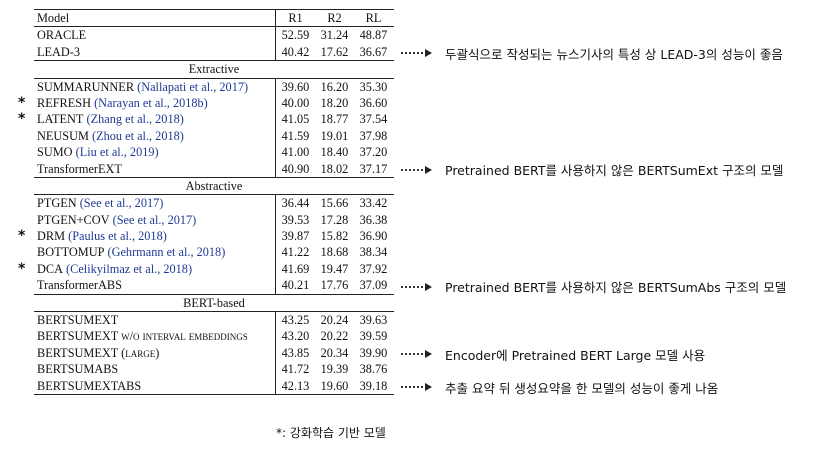  What do you see at coordinates (60, 119) in the screenshot?
I see `model-name: LATENT` at bounding box center [60, 119].